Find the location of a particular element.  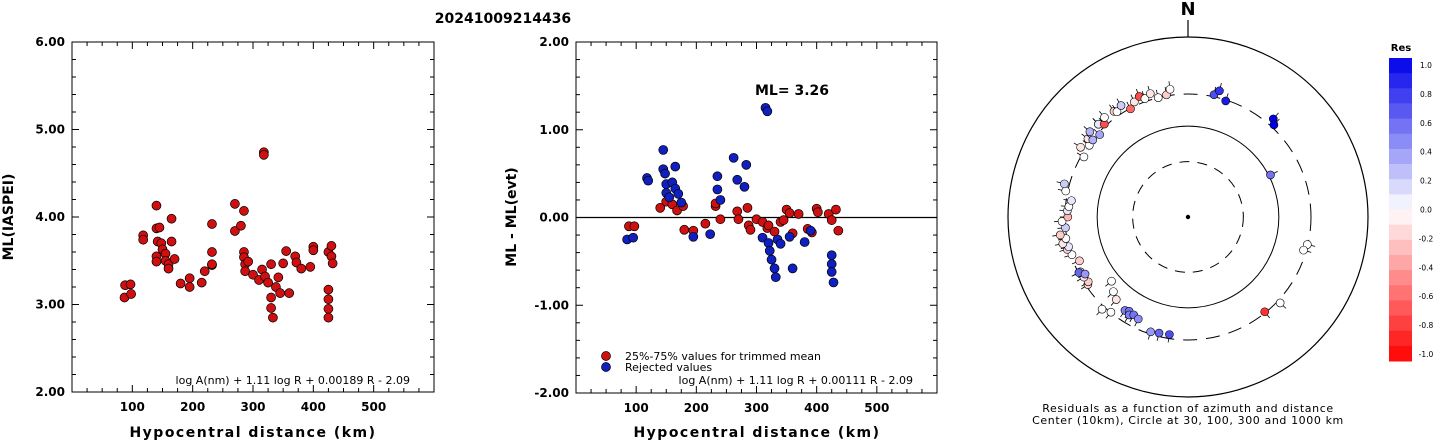

ring-300km is located at coordinates (1188, 217).